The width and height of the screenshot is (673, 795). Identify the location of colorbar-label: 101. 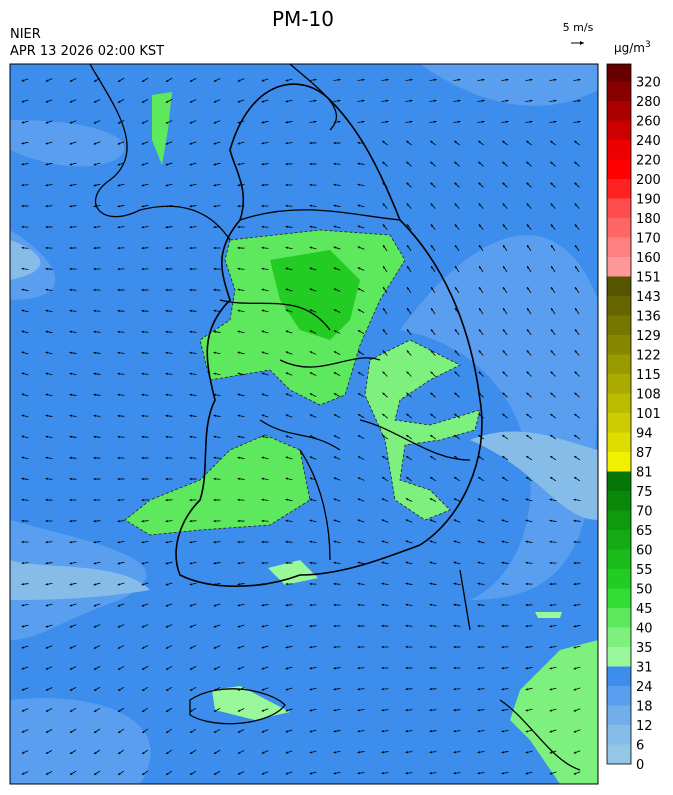
(648, 414).